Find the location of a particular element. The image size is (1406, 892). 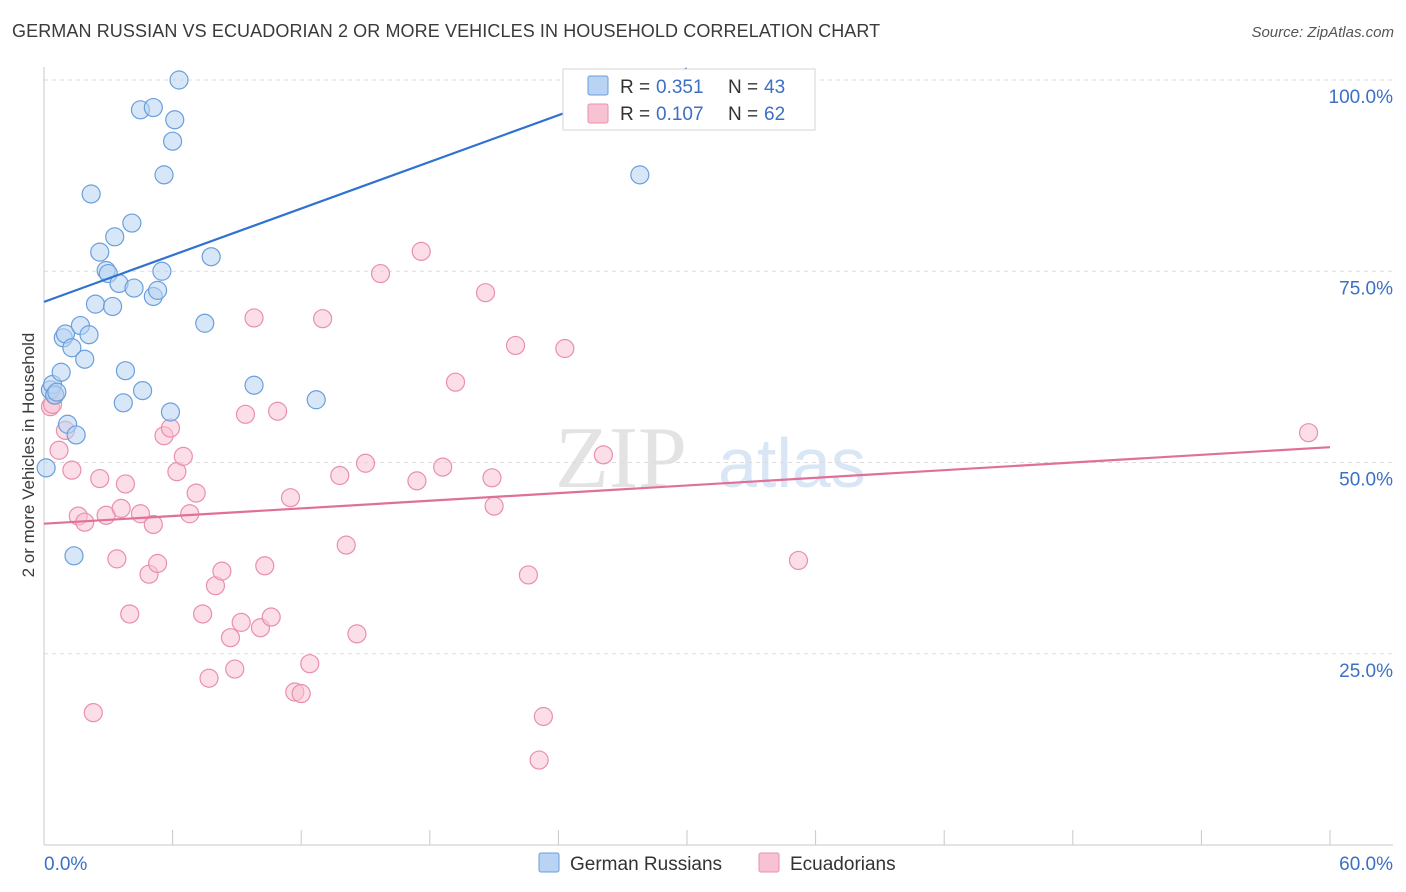

y-tick-label: 100.0% is located at coordinates (1361, 97).